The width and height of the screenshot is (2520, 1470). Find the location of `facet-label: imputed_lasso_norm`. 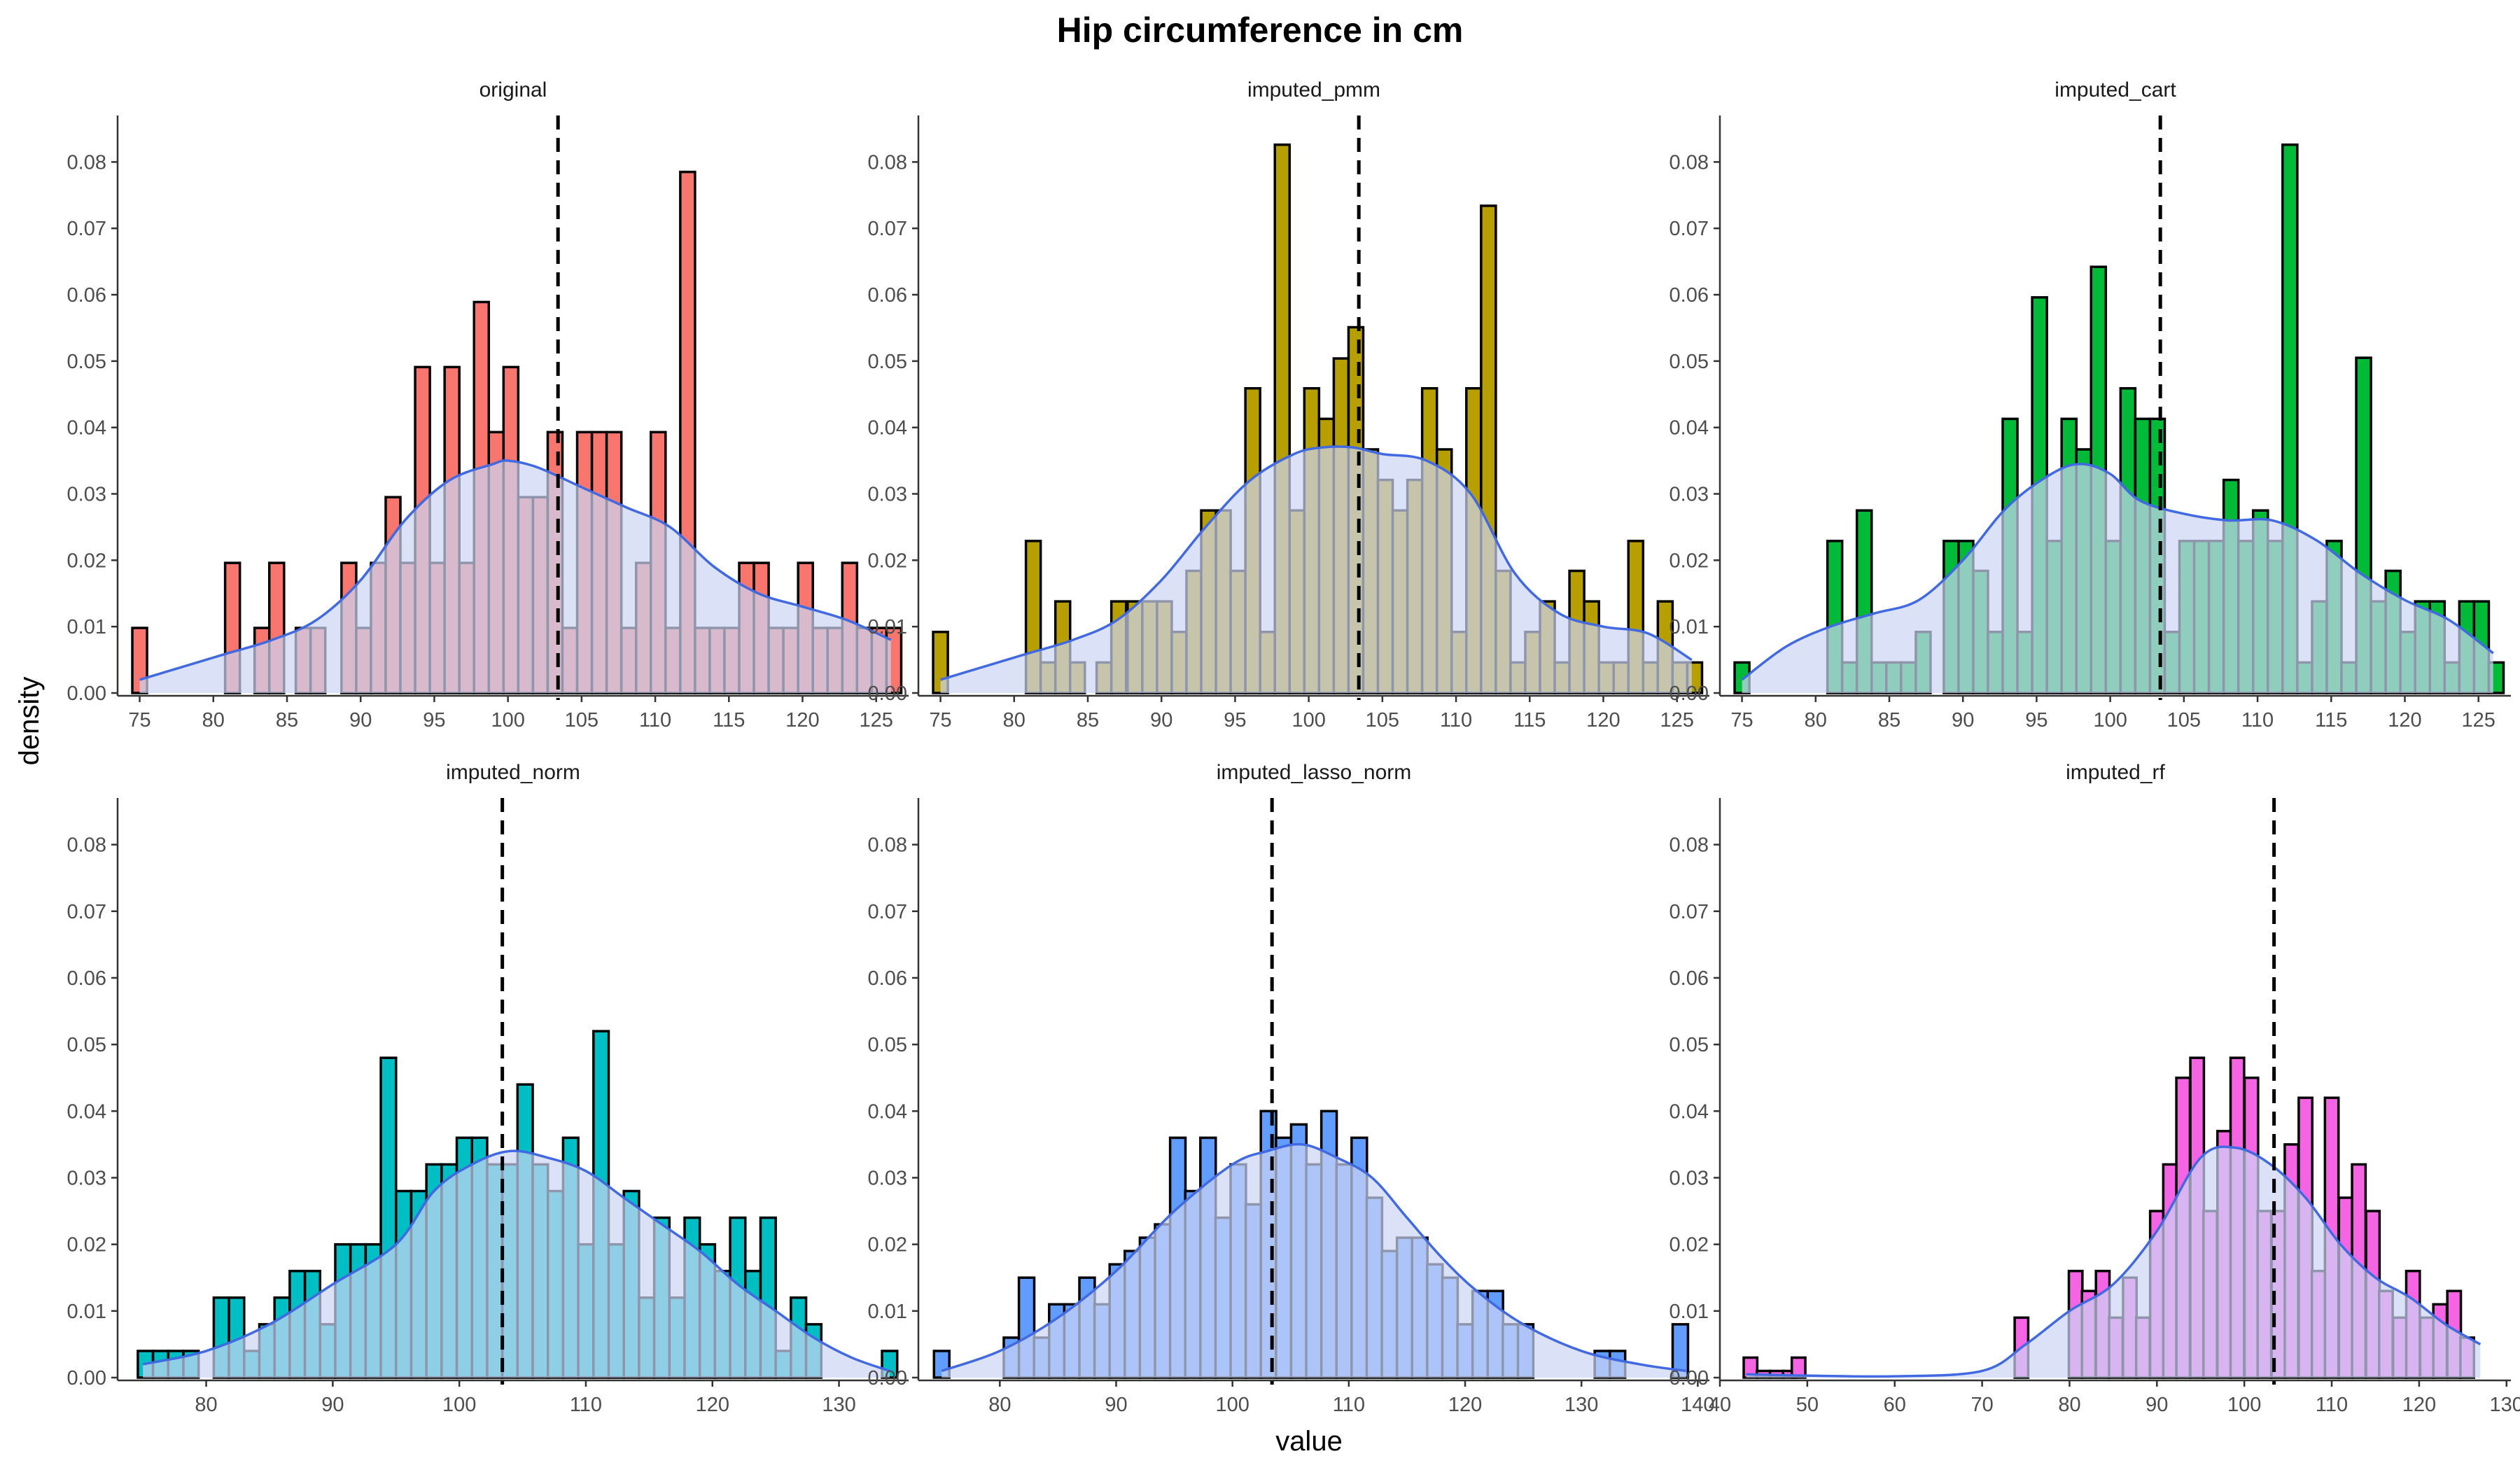

facet-label: imputed_lasso_norm is located at coordinates (1314, 772).